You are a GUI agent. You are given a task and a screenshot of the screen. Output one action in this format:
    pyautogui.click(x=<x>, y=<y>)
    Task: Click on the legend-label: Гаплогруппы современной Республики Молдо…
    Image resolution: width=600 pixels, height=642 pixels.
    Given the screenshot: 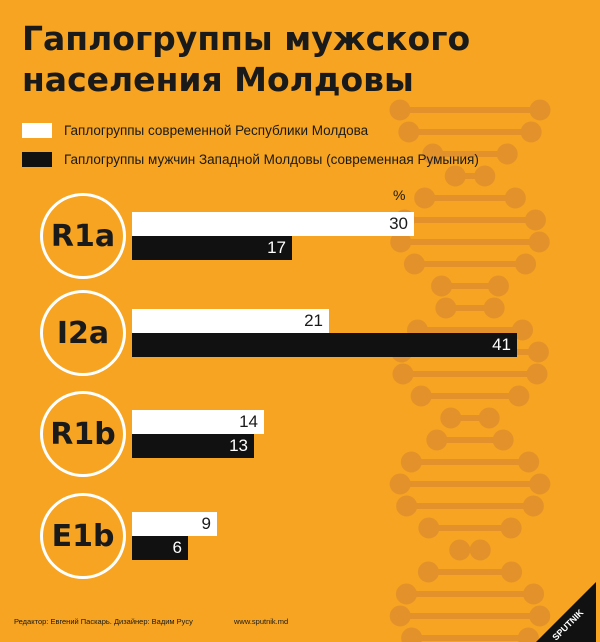 What is the action you would take?
    pyautogui.click(x=216, y=130)
    